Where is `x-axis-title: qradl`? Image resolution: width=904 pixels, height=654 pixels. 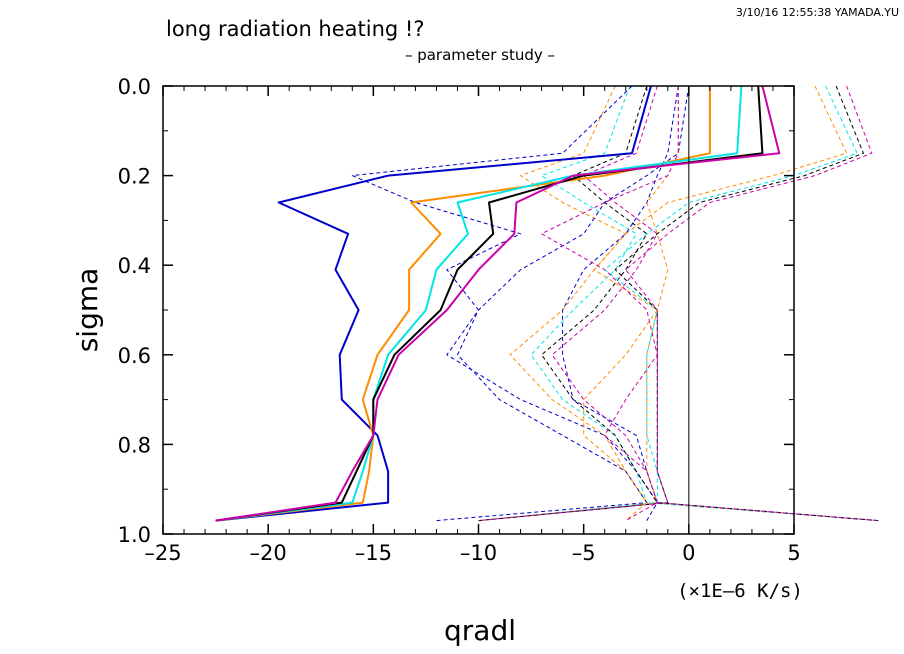
x-axis-title: qradl is located at coordinates (480, 630).